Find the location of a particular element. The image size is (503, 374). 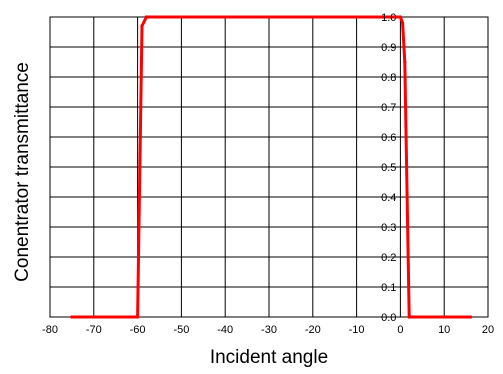

x-tick-label: -80 is located at coordinates (50, 330).